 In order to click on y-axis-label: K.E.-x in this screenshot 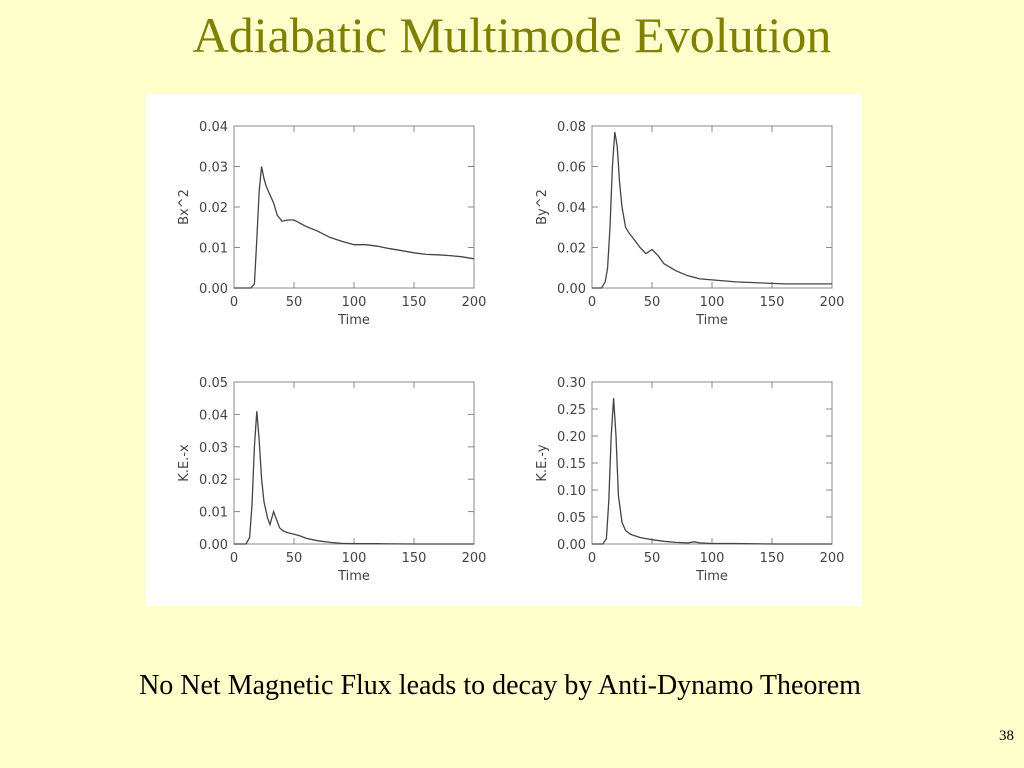, I will do `click(184, 463)`.